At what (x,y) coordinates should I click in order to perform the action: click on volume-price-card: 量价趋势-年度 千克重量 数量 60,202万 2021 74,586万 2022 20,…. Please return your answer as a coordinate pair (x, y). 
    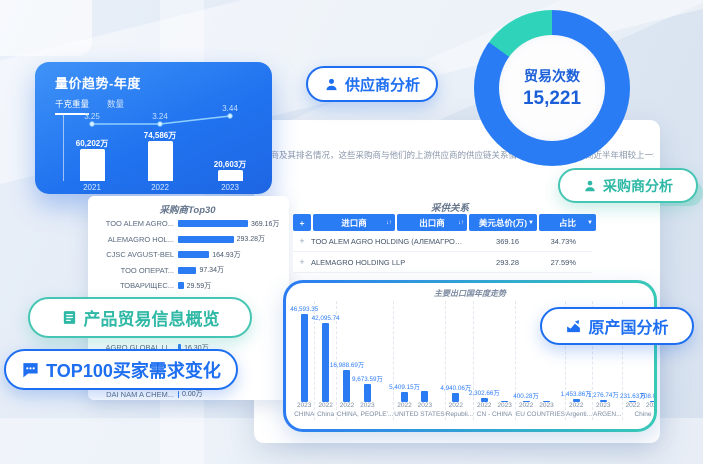
    Looking at the image, I should click on (153, 128).